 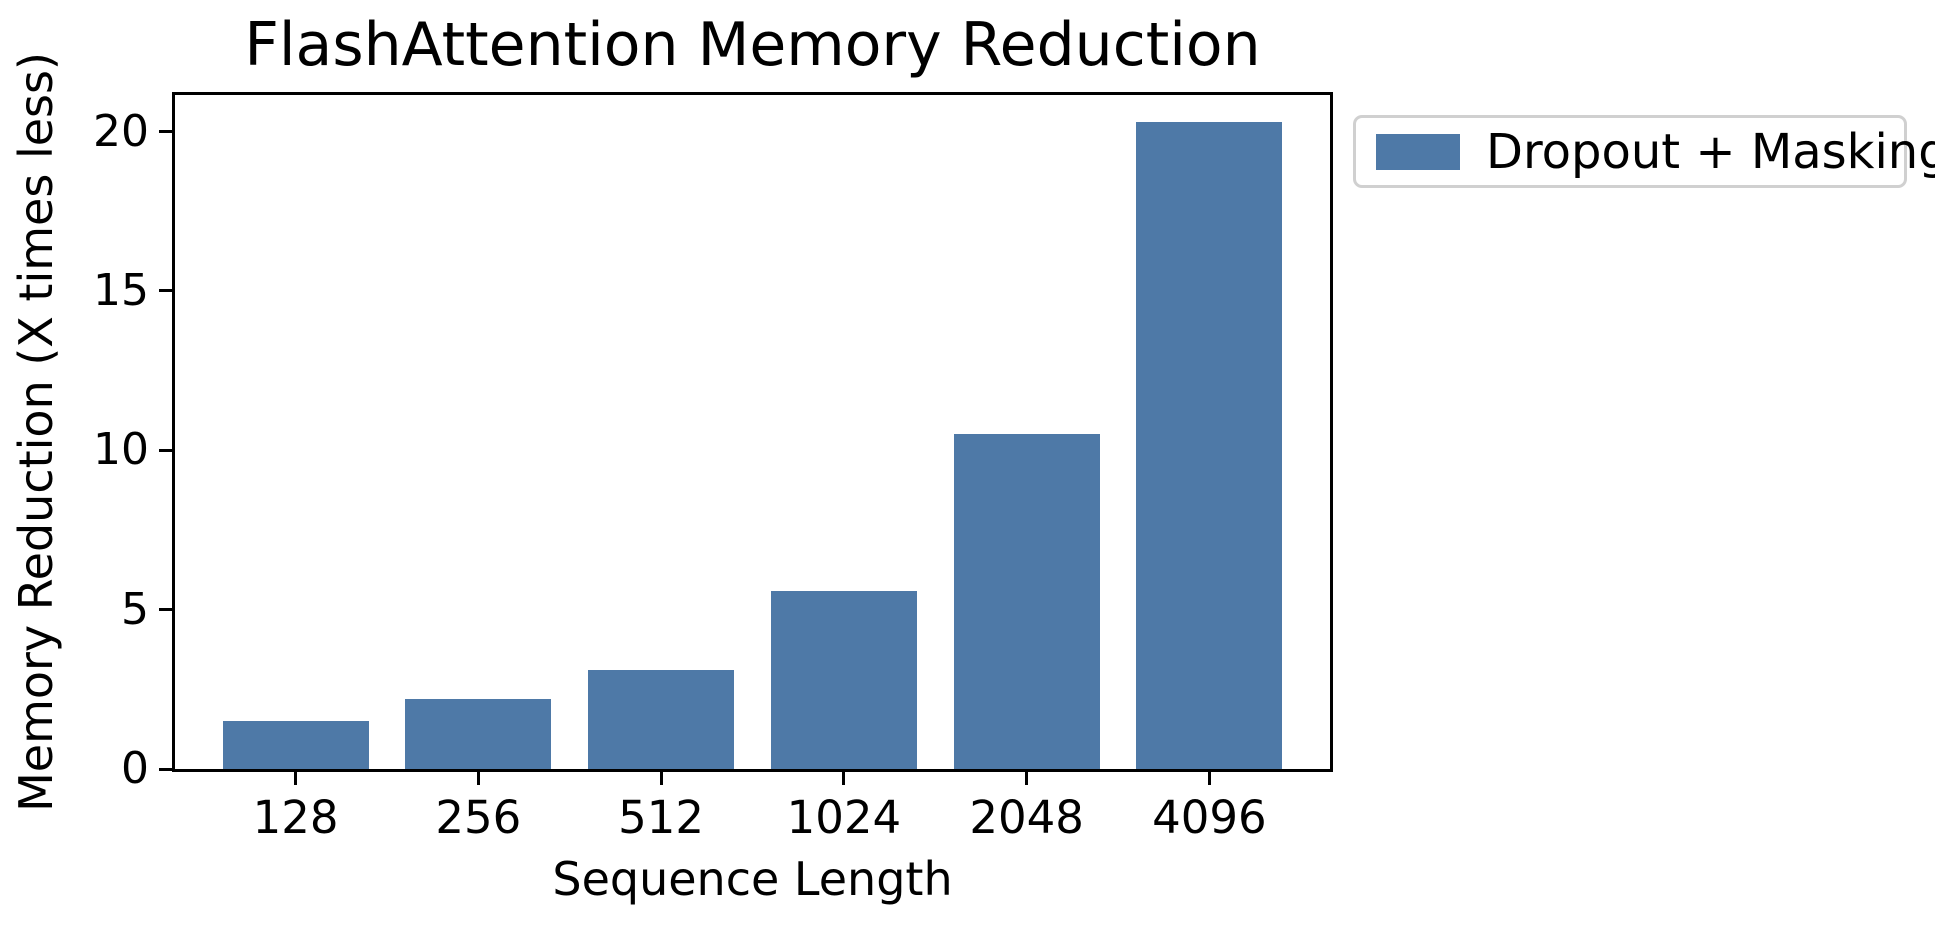 What do you see at coordinates (135, 609) in the screenshot?
I see `y-tick-label-5: 5` at bounding box center [135, 609].